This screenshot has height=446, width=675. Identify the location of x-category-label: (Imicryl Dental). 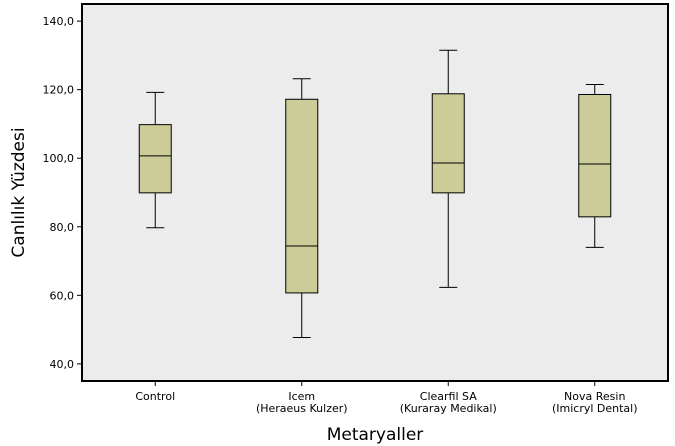
(595, 408).